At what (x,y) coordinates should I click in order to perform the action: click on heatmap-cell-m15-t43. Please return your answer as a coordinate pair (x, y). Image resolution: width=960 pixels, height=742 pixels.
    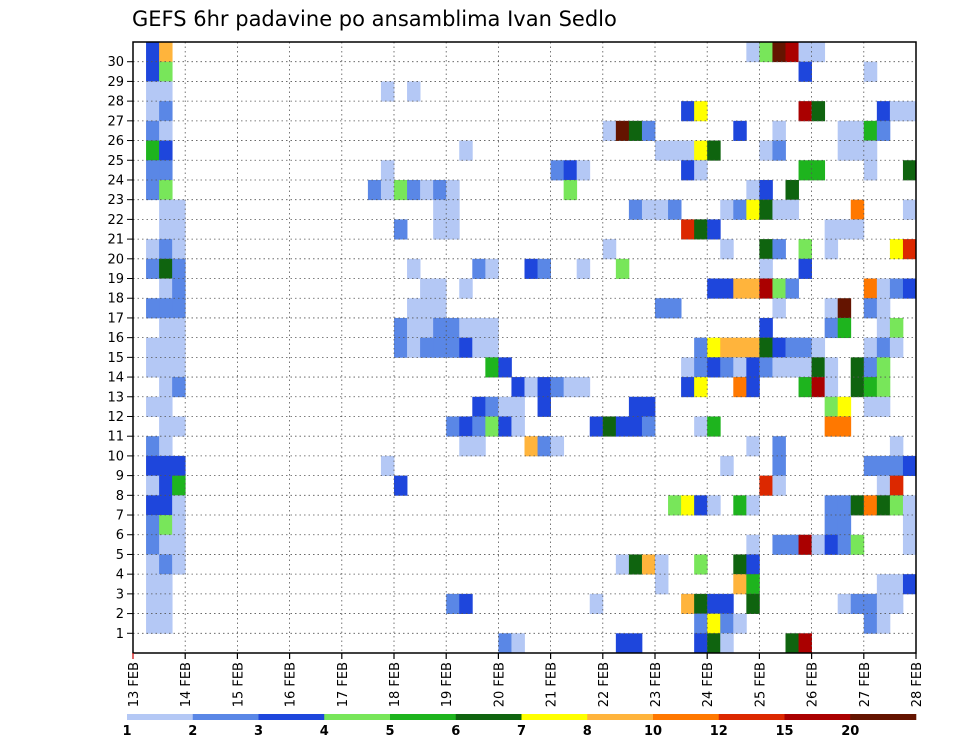
    Looking at the image, I should click on (701, 347).